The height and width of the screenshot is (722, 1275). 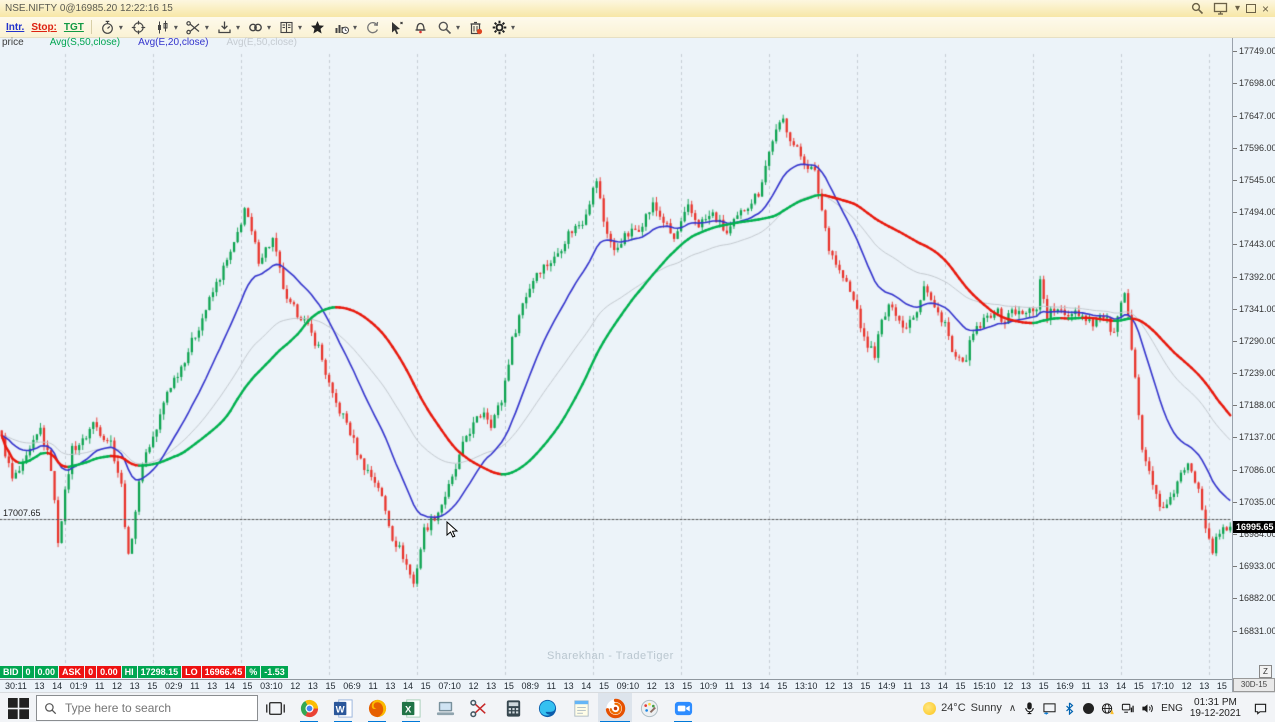 I want to click on main-toolbar: Intr. Stop: TGT ▾ ▾ ▾ ▾ ▾ ▾ ▾ ▾ ▾, so click(x=637, y=27).